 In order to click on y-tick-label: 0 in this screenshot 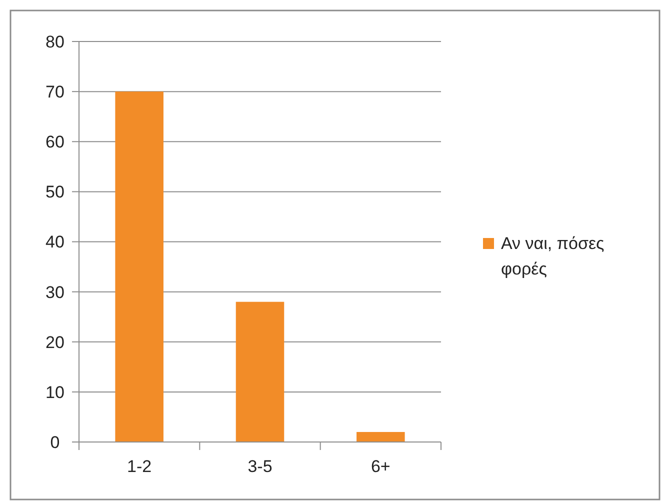, I will do `click(55, 442)`.